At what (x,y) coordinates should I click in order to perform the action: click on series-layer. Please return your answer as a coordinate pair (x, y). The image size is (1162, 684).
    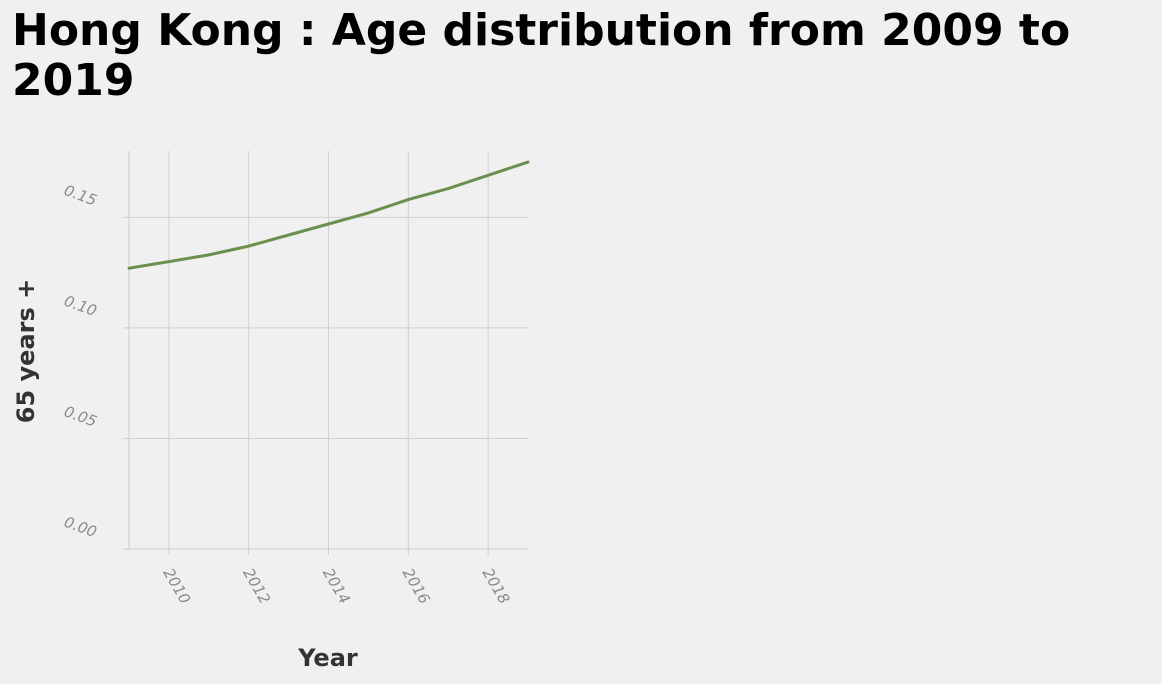
    Looking at the image, I should click on (328, 215).